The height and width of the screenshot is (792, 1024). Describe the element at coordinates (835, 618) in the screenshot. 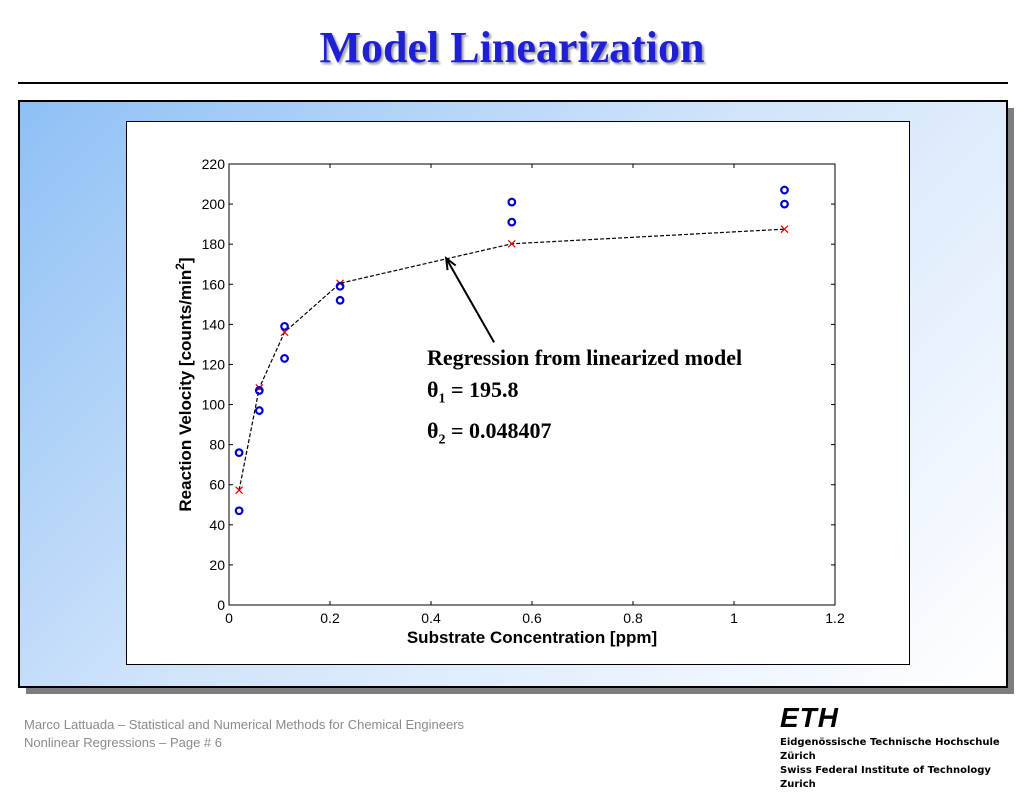

I see `x-tick-label: 1.2` at that location.